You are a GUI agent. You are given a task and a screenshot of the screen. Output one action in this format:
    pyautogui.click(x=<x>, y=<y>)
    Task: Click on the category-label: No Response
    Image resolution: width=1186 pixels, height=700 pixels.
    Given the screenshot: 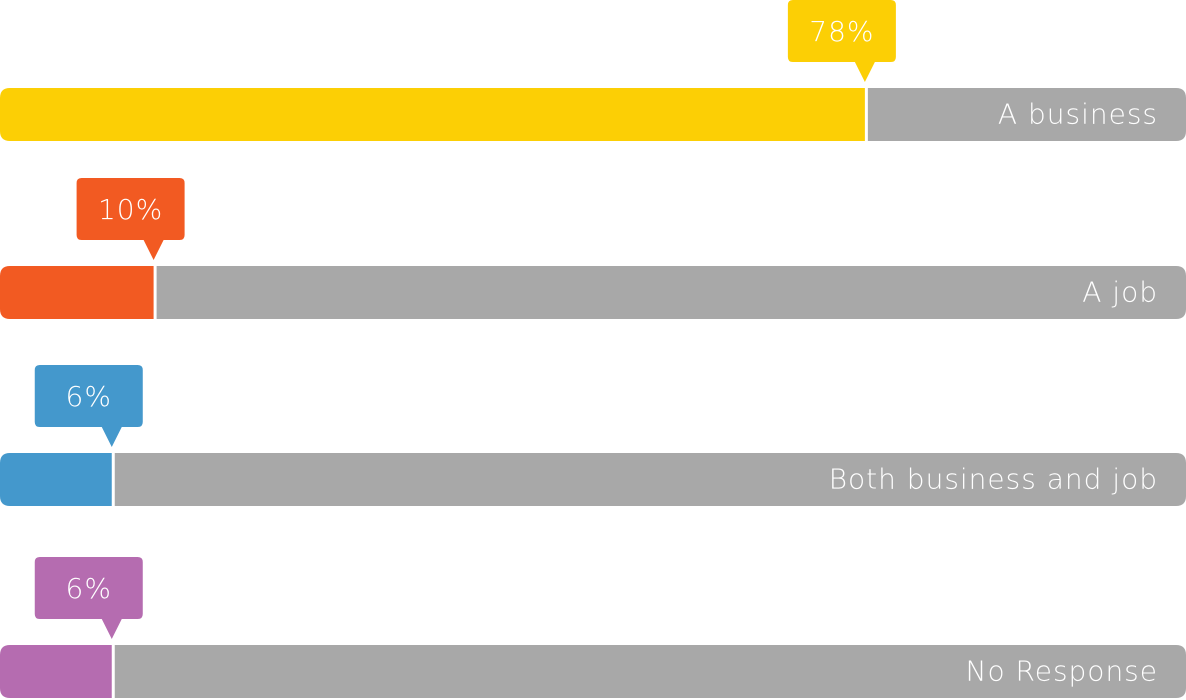 What is the action you would take?
    pyautogui.click(x=1062, y=671)
    